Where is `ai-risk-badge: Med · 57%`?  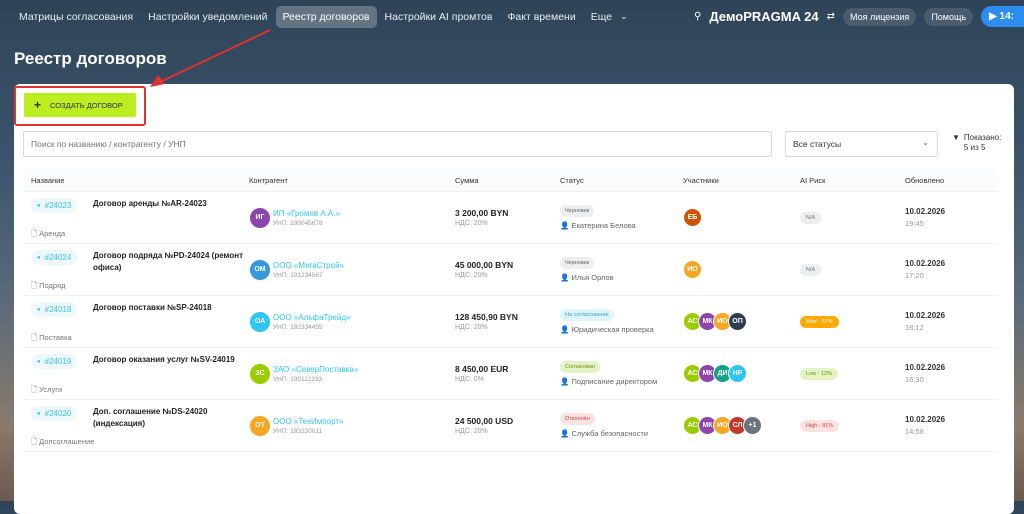 ai-risk-badge: Med · 57% is located at coordinates (819, 321).